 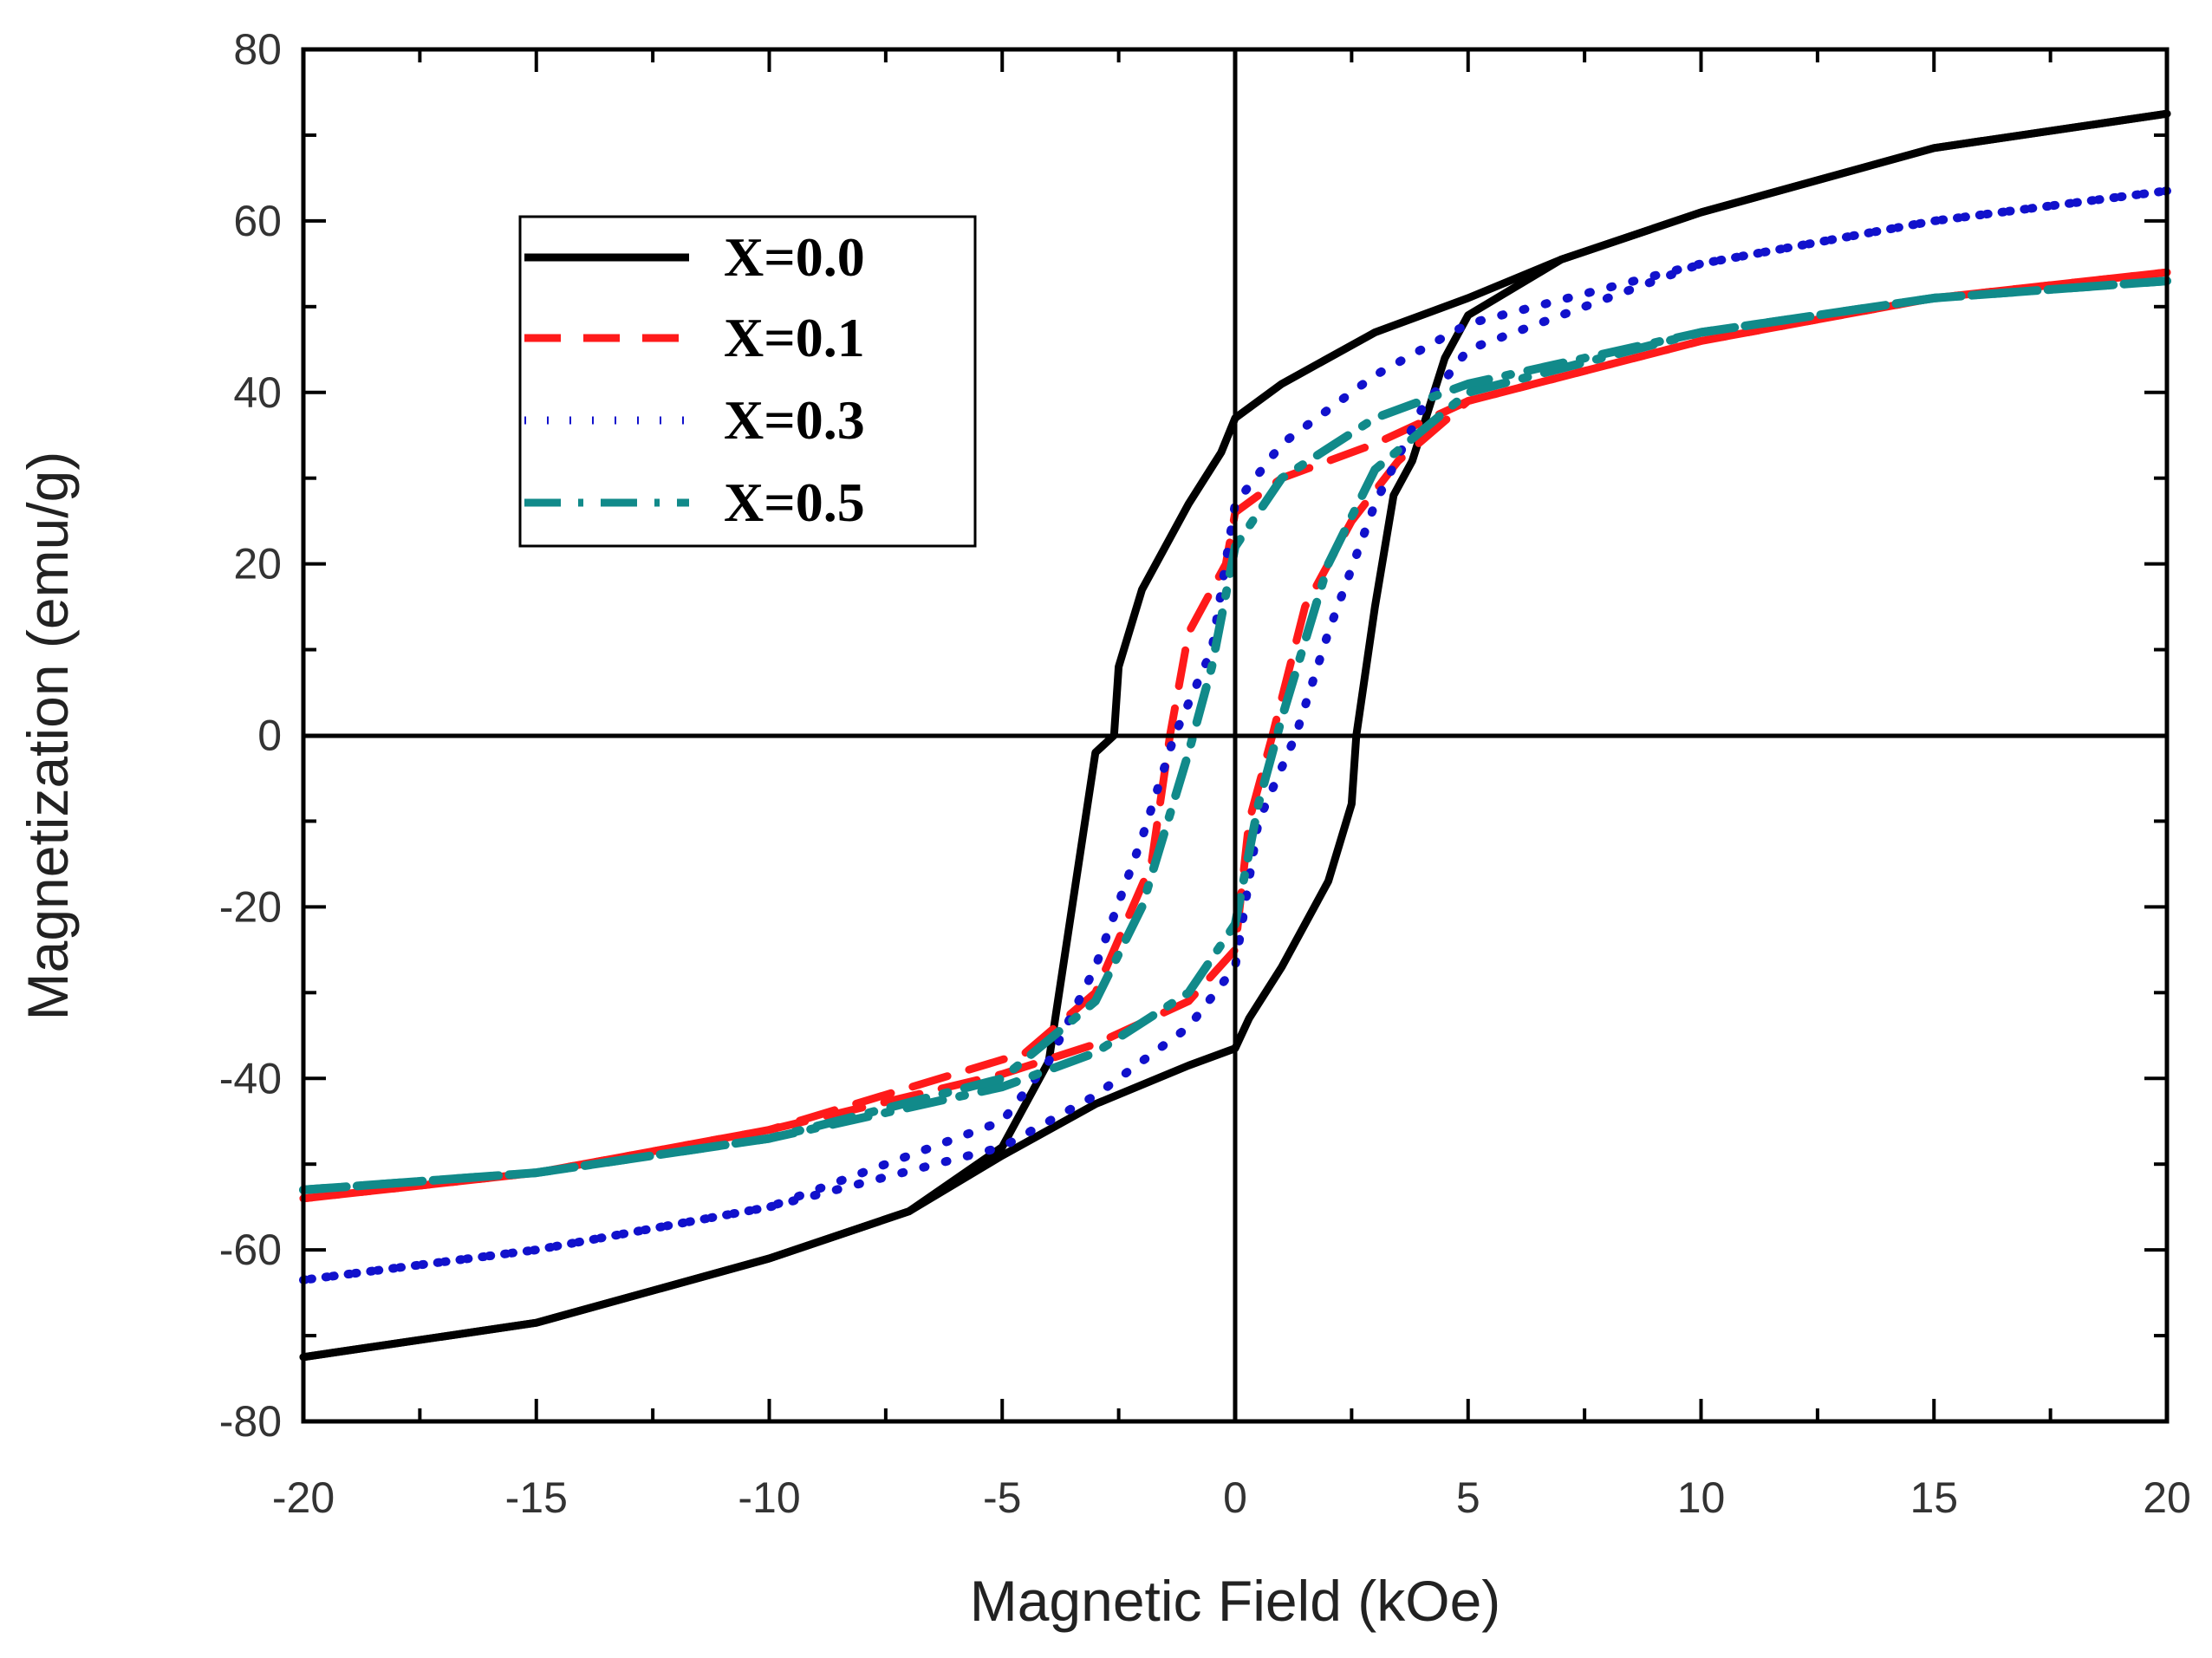 What do you see at coordinates (1701, 1497) in the screenshot?
I see `x-tick-label: 10` at bounding box center [1701, 1497].